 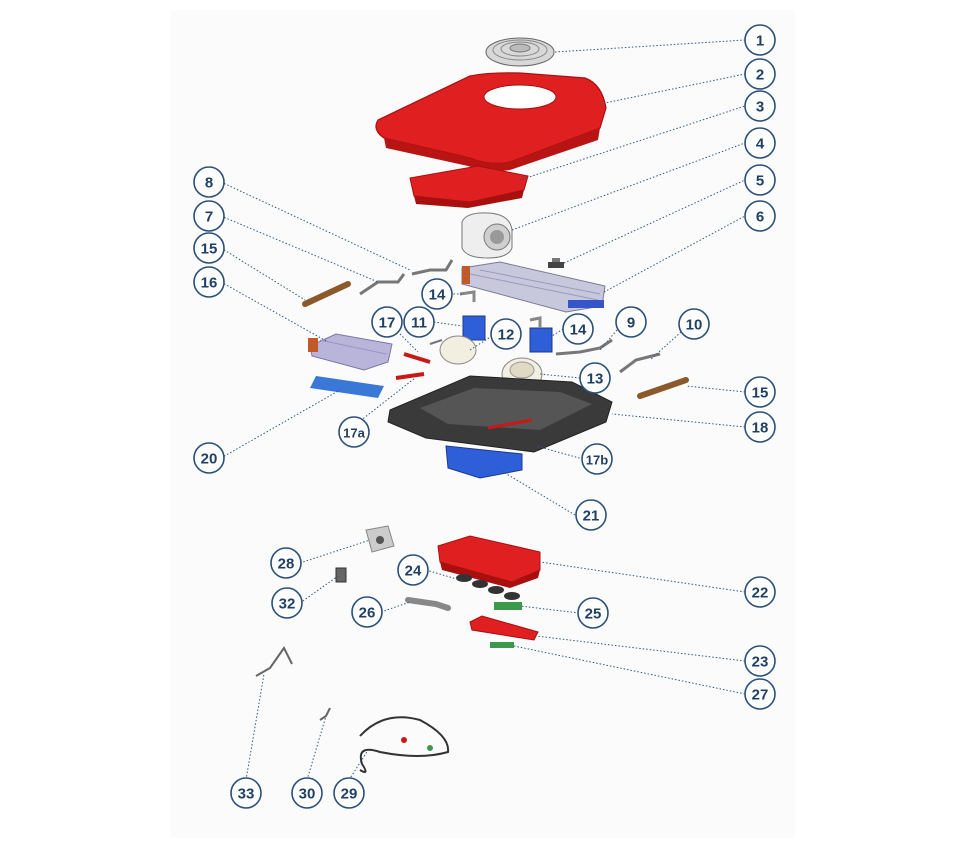 I want to click on callout-label: 13, so click(x=595, y=379).